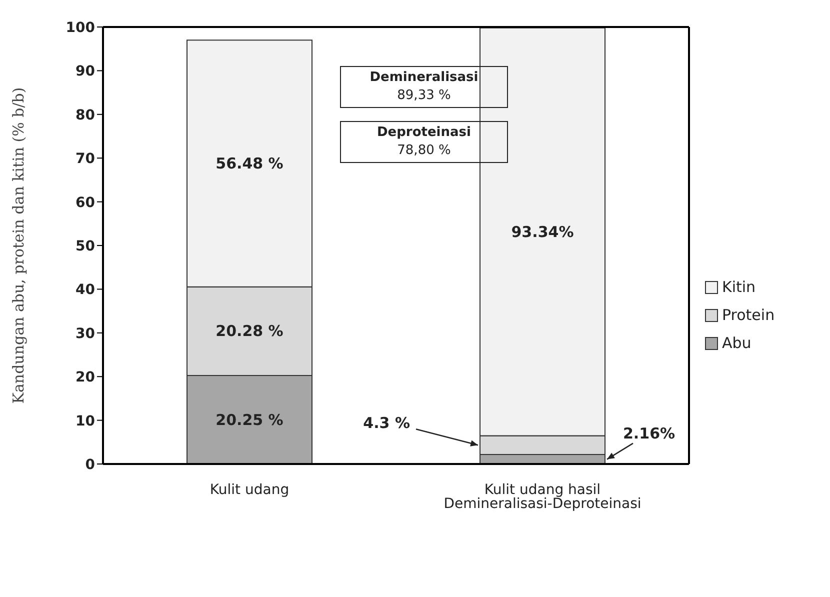  I want to click on x-tick-label: Kulit udang hasil Demineralisasi-Deproteinasi, so click(543, 497).